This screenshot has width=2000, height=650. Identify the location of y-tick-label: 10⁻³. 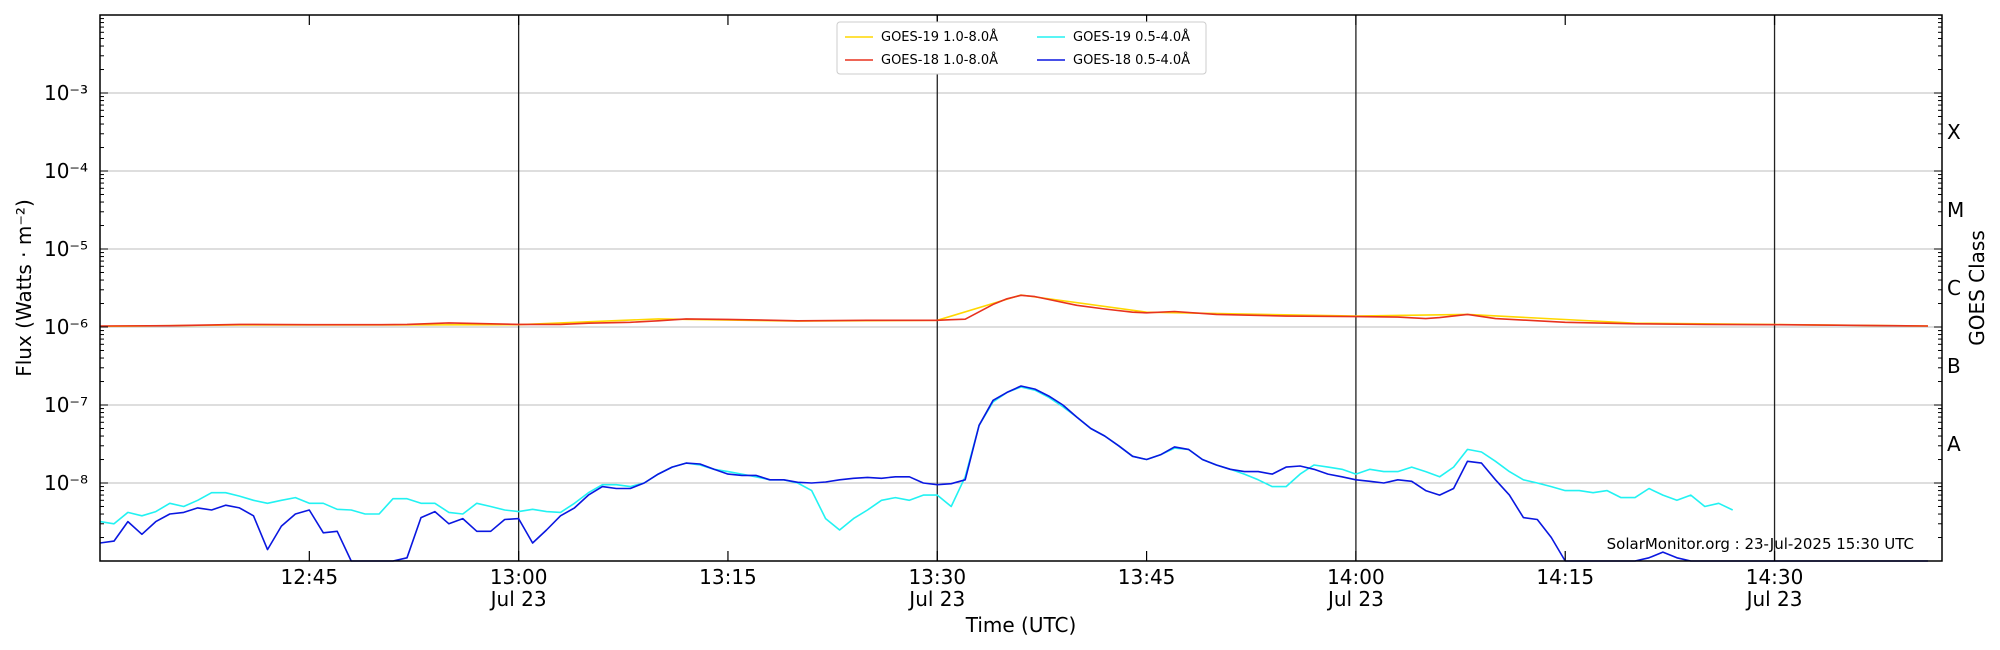
(66, 93).